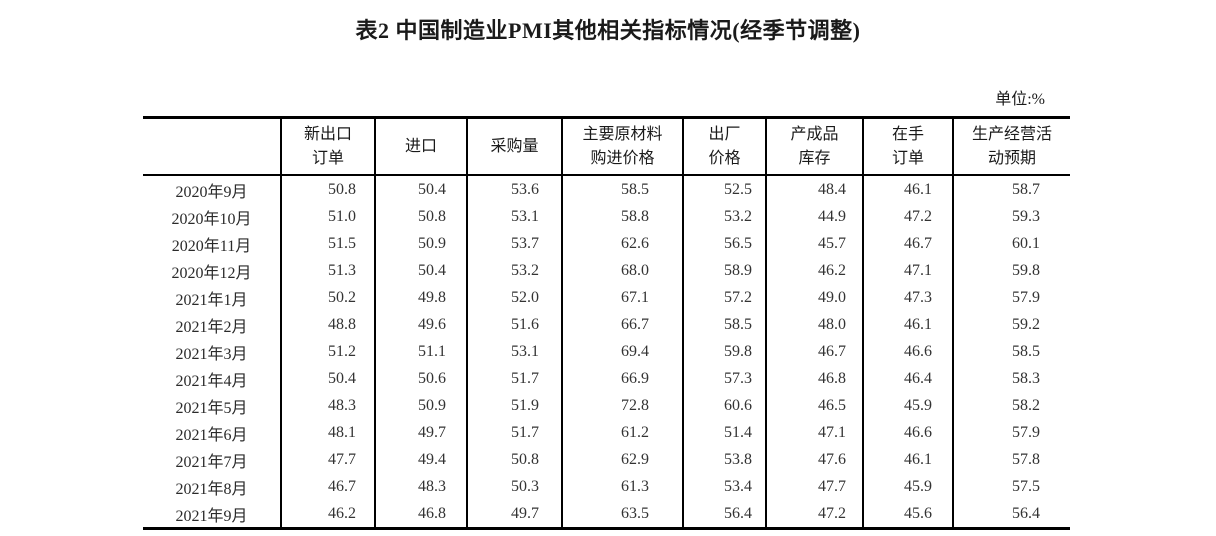 This screenshot has height=536, width=1216. What do you see at coordinates (211, 516) in the screenshot?
I see `month-cell: 2021年9月` at bounding box center [211, 516].